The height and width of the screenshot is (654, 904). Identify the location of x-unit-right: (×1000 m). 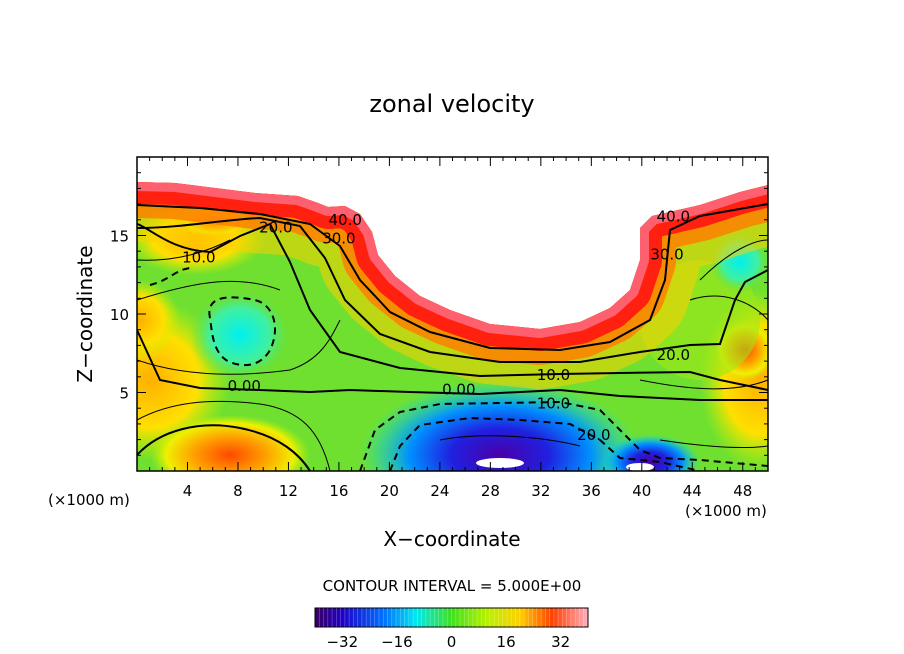
(726, 511).